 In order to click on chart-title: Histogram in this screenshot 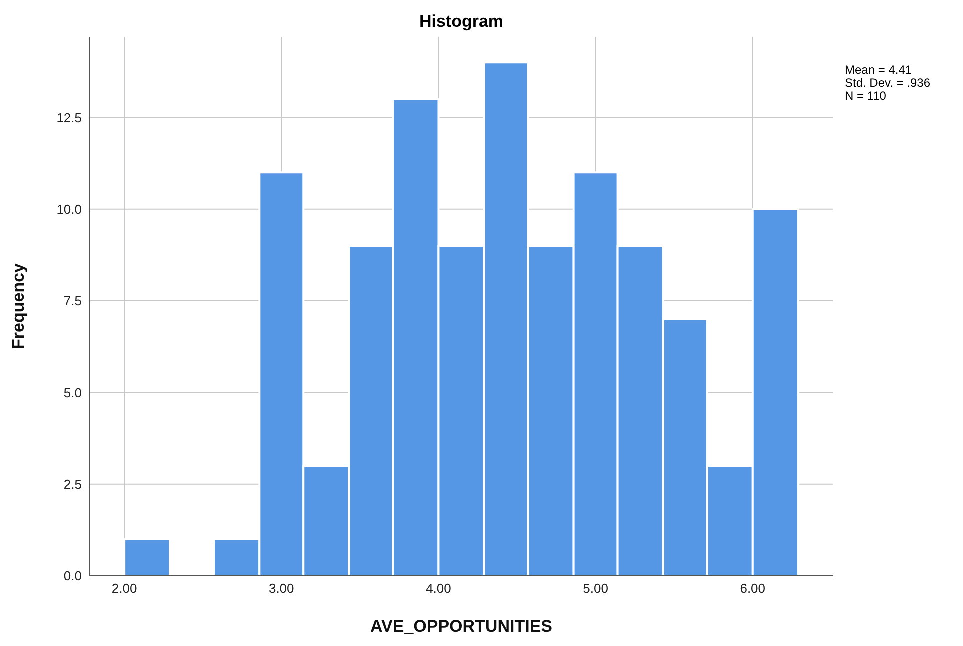, I will do `click(461, 22)`.